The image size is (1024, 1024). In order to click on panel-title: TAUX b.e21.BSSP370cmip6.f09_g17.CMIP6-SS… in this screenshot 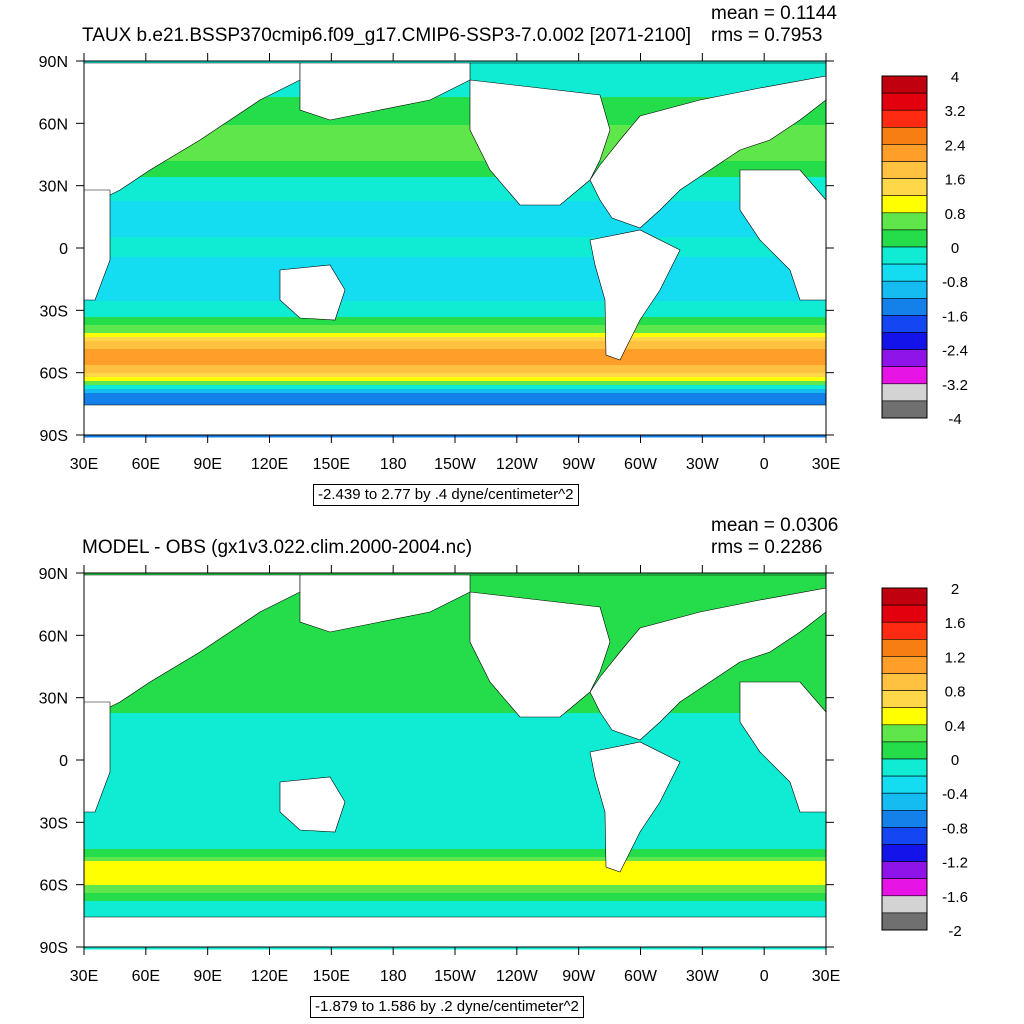, I will do `click(387, 35)`.